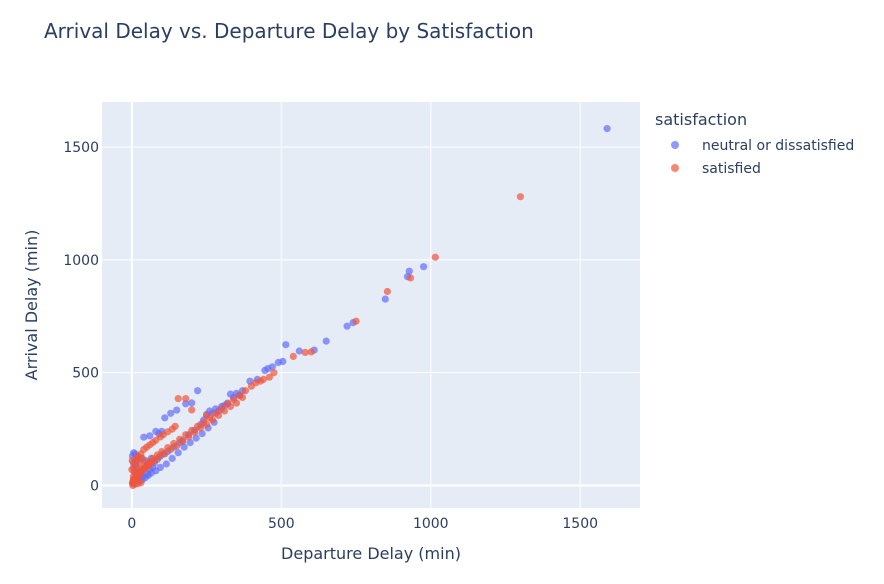 This screenshot has width=884, height=584. Describe the element at coordinates (131, 524) in the screenshot. I see `x-tick-label: 0` at that location.